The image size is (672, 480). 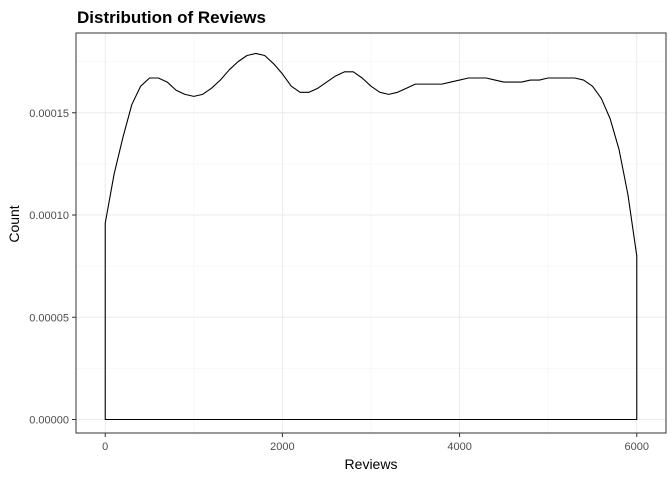 I want to click on x-axis-title: Reviews, so click(x=371, y=464).